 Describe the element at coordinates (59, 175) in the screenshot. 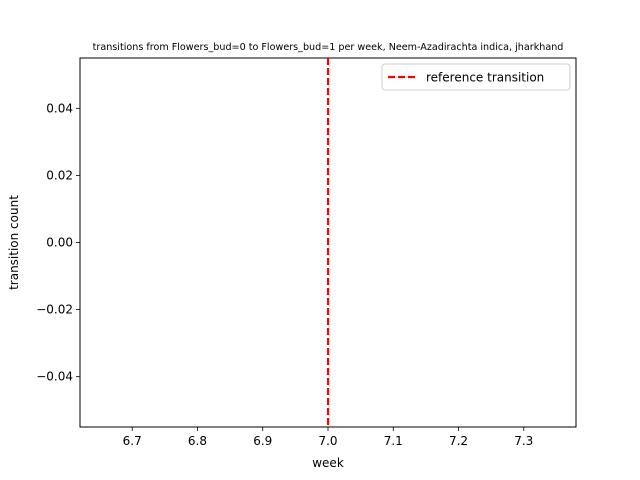

I see `y-tick-label: 0.02` at that location.